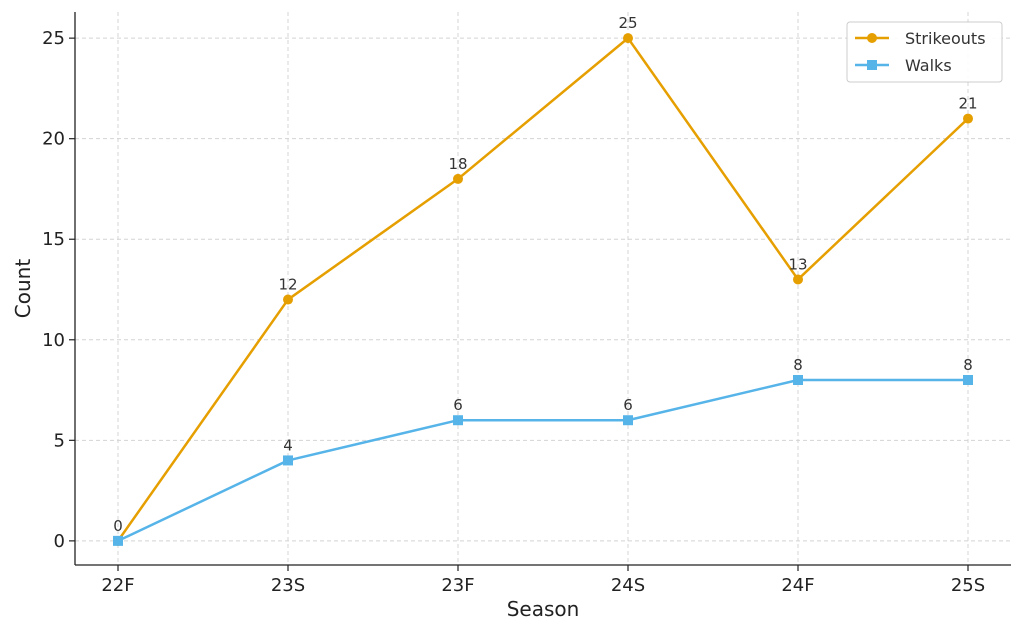 This screenshot has width=1024, height=635. What do you see at coordinates (627, 23) in the screenshot?
I see `data-label: 25` at bounding box center [627, 23].